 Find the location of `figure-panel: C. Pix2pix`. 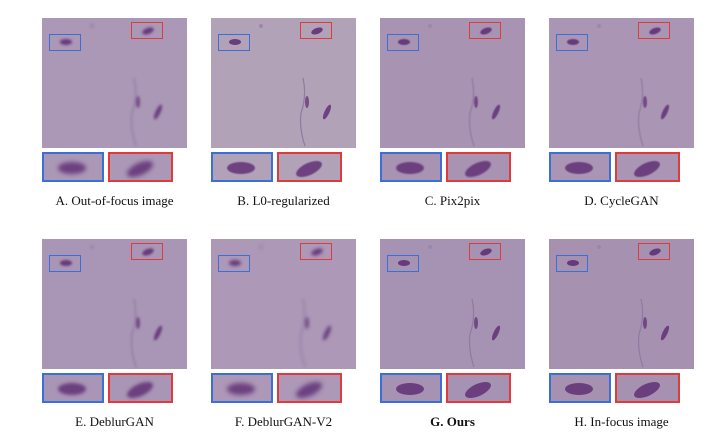

figure-panel: C. Pix2pix is located at coordinates (452, 118).